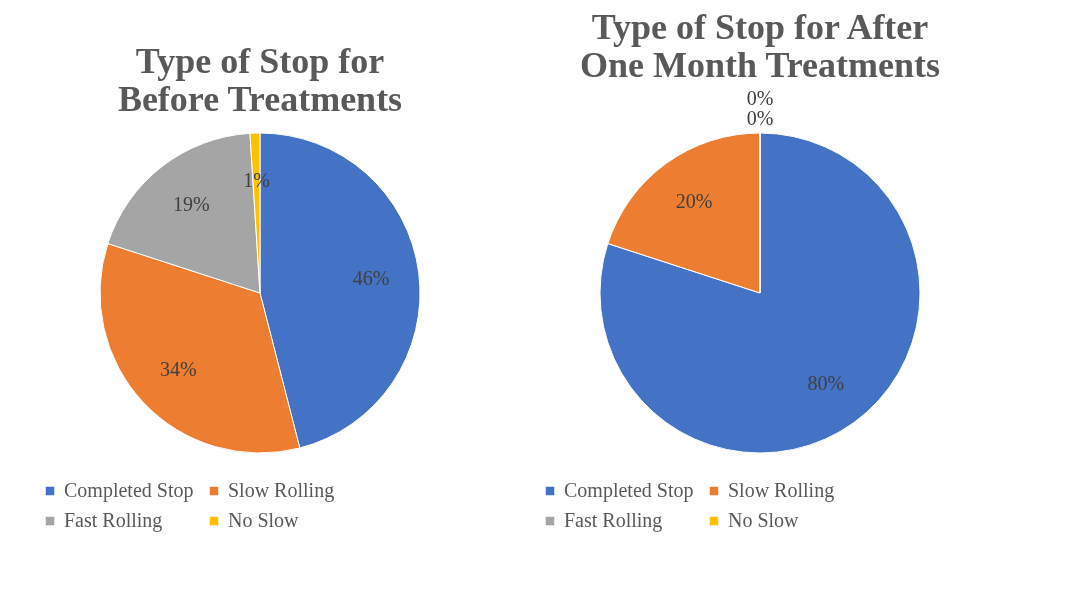  I want to click on data-label: 1%, so click(256, 180).